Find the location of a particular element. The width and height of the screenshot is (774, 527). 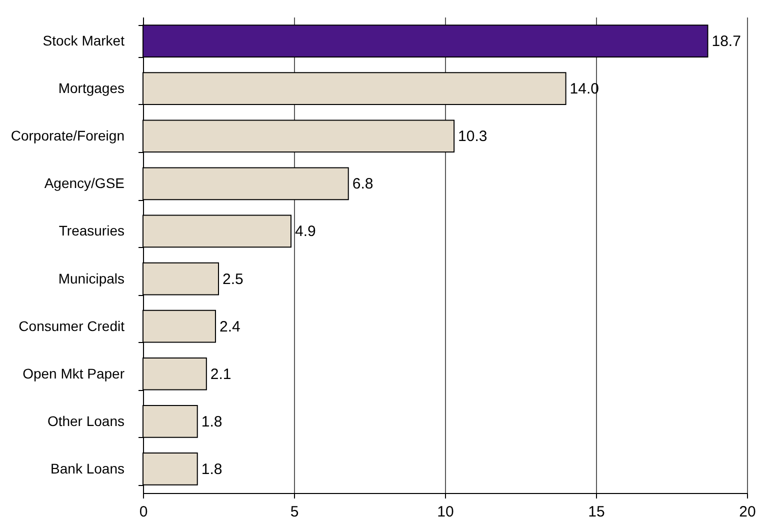

y-tick-label: Municipals is located at coordinates (91, 278).